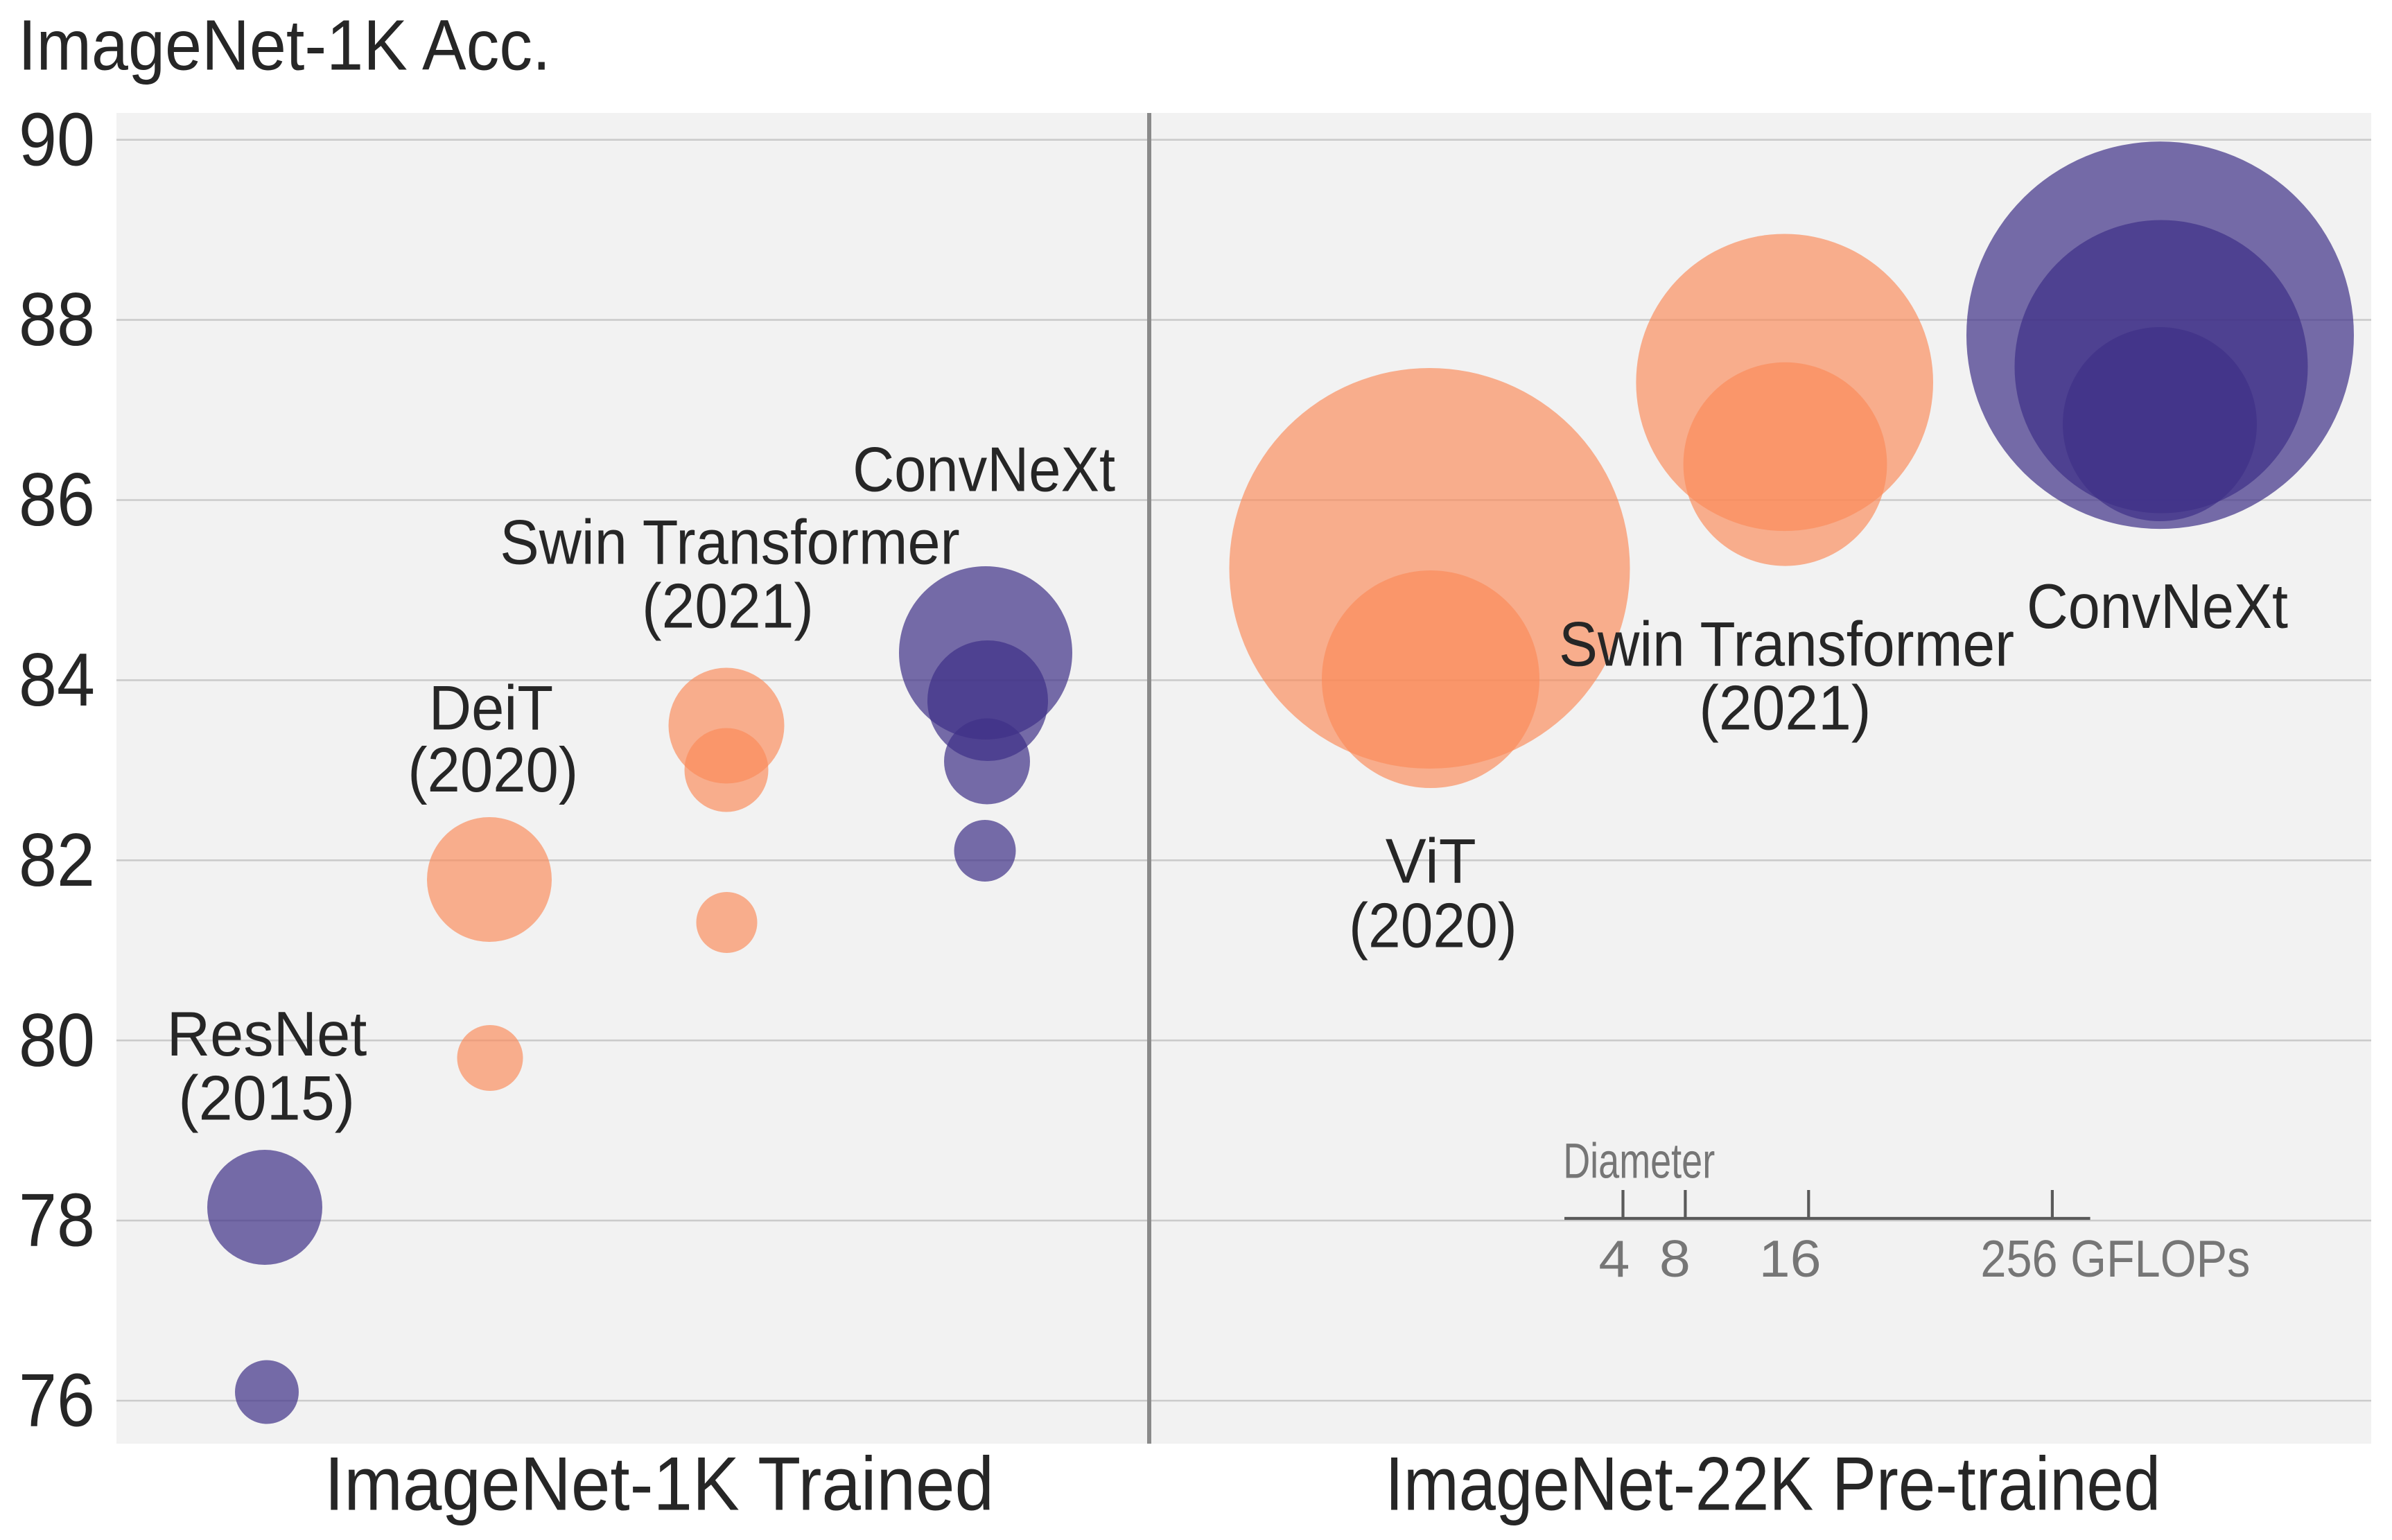 This screenshot has height=1540, width=2392. What do you see at coordinates (57, 320) in the screenshot?
I see `svg-text: 88` at bounding box center [57, 320].